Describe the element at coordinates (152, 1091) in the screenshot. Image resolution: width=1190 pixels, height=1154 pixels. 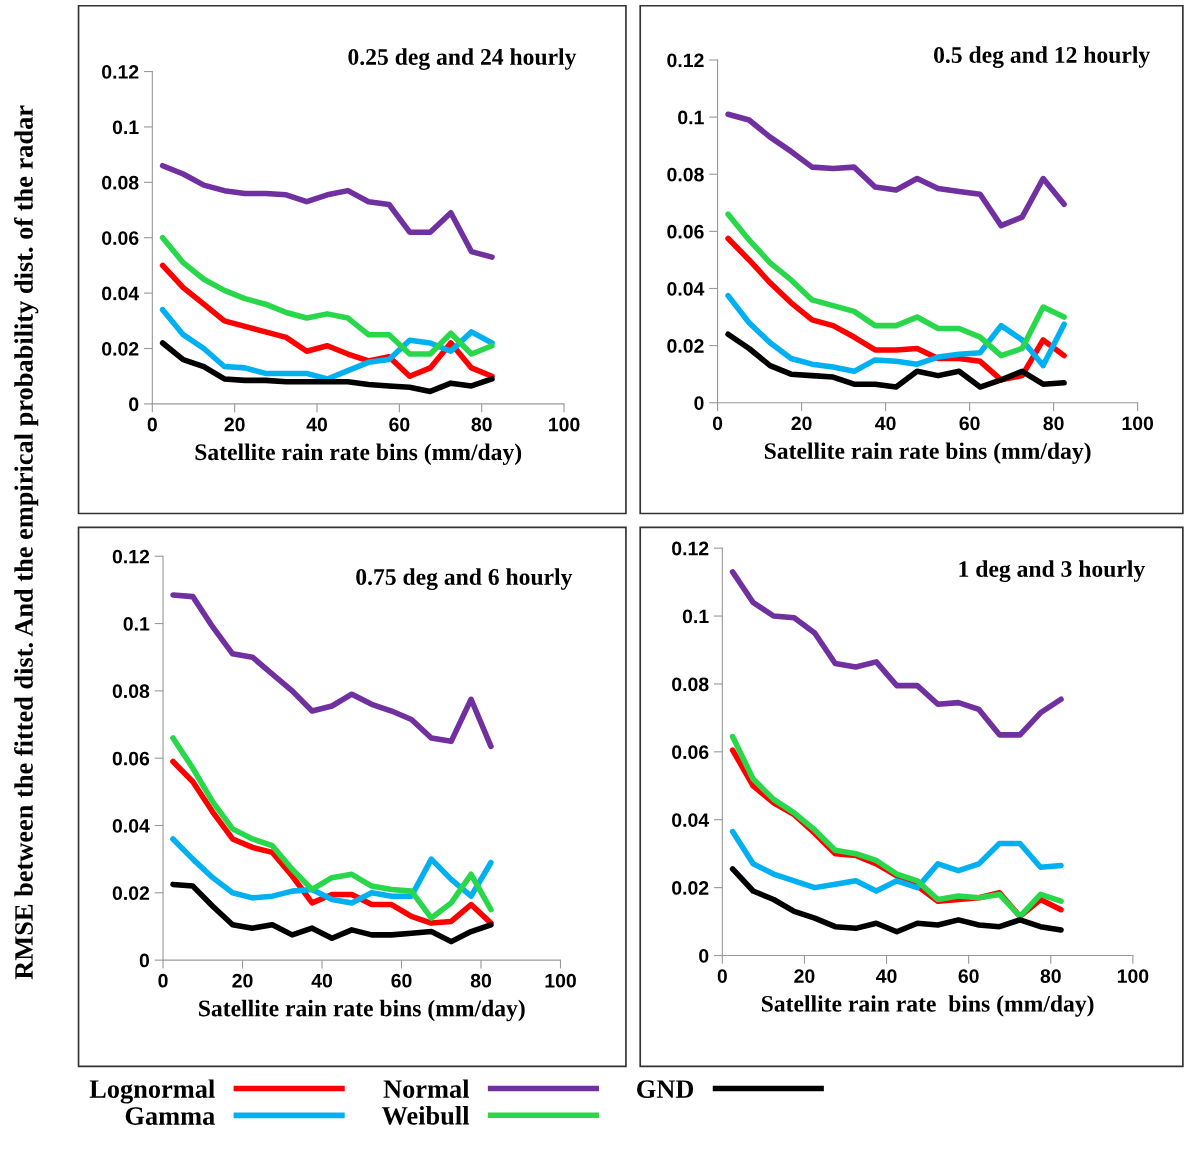
I see `legend-label: Lognormal` at that location.